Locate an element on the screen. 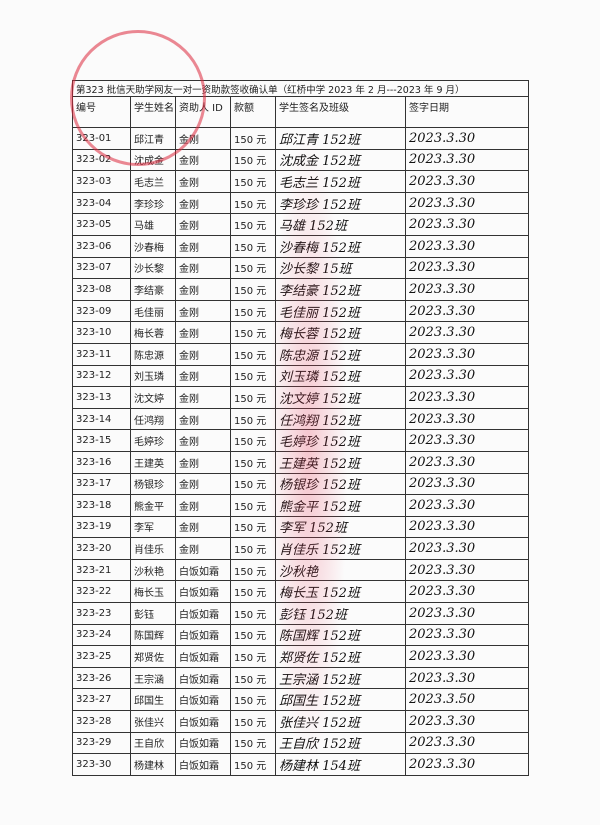 The height and width of the screenshot is (825, 600). student-name: 郑贤佐 is located at coordinates (153, 656).